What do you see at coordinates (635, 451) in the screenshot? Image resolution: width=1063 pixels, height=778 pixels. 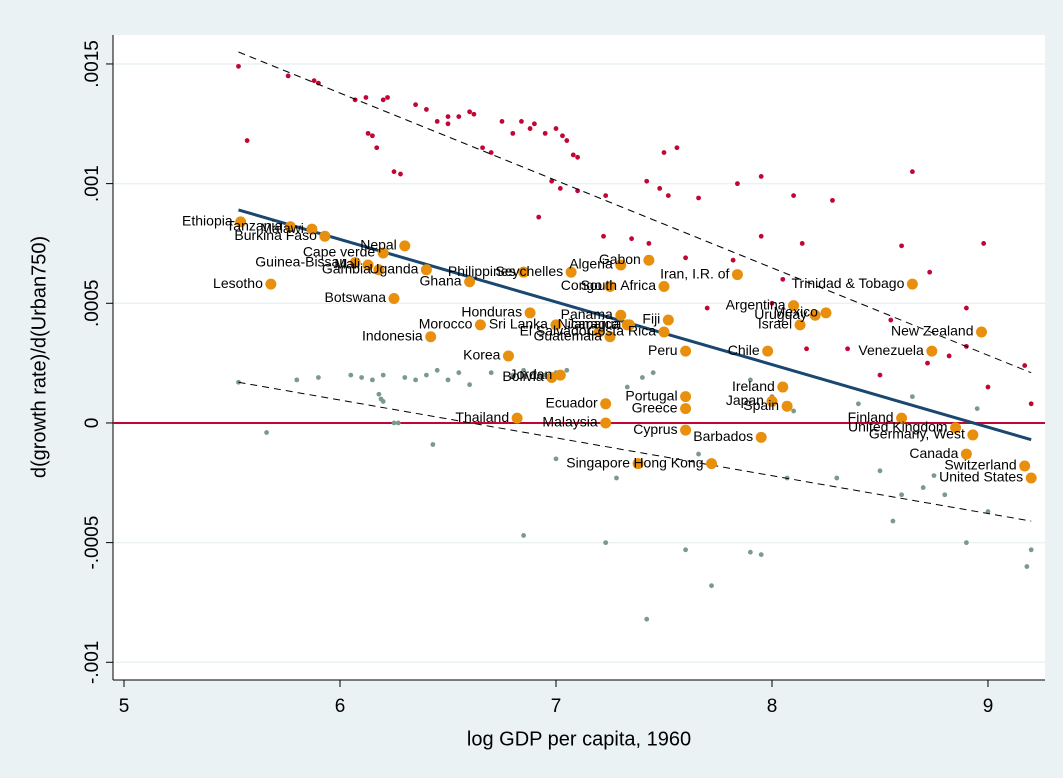 I see `fit-line` at bounding box center [635, 451].